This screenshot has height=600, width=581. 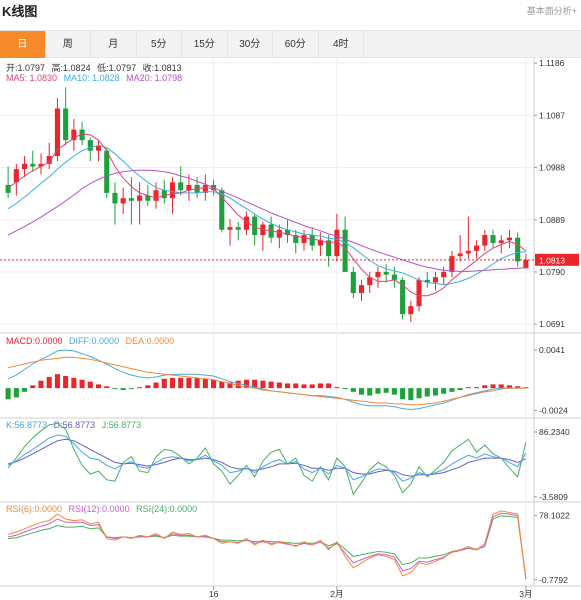 I want to click on macd-y-tick-label-0: 0.0041, so click(x=552, y=350).